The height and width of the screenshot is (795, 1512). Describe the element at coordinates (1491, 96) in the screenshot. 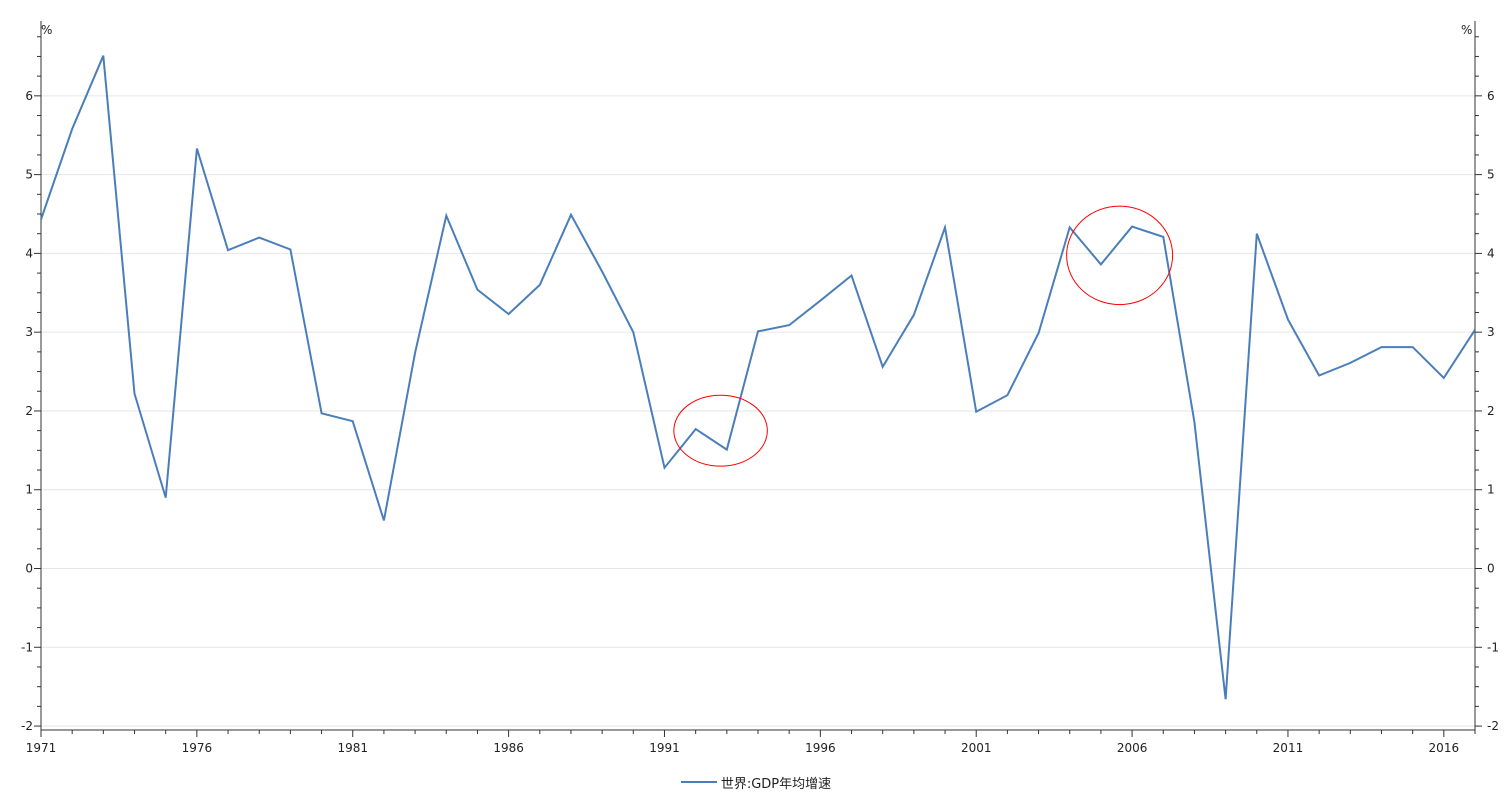

I see `y-tick-label-right: 6` at that location.